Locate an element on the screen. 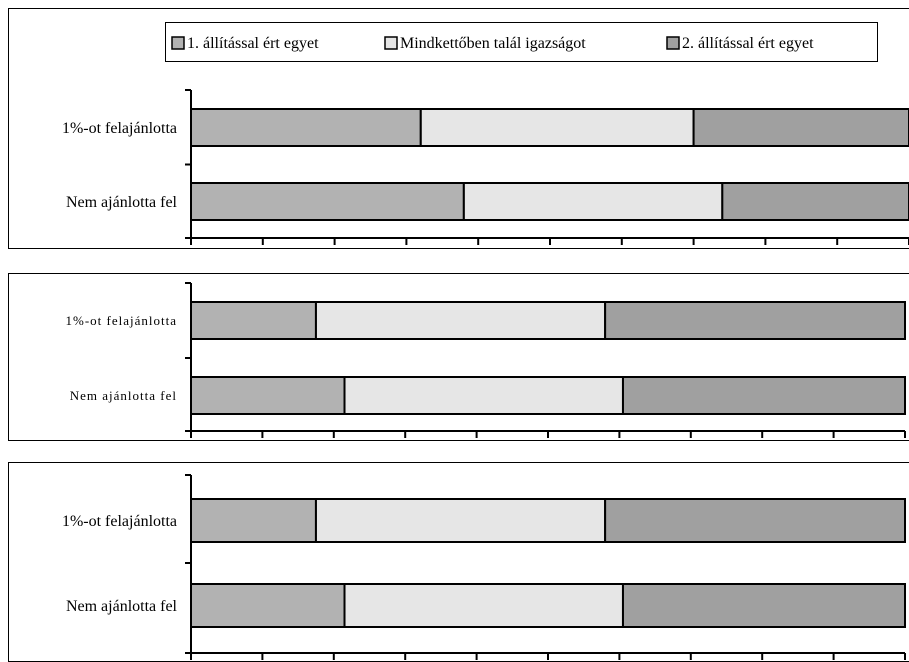  legend-label-series-2: Mindkettőben talál igazságot is located at coordinates (493, 43).